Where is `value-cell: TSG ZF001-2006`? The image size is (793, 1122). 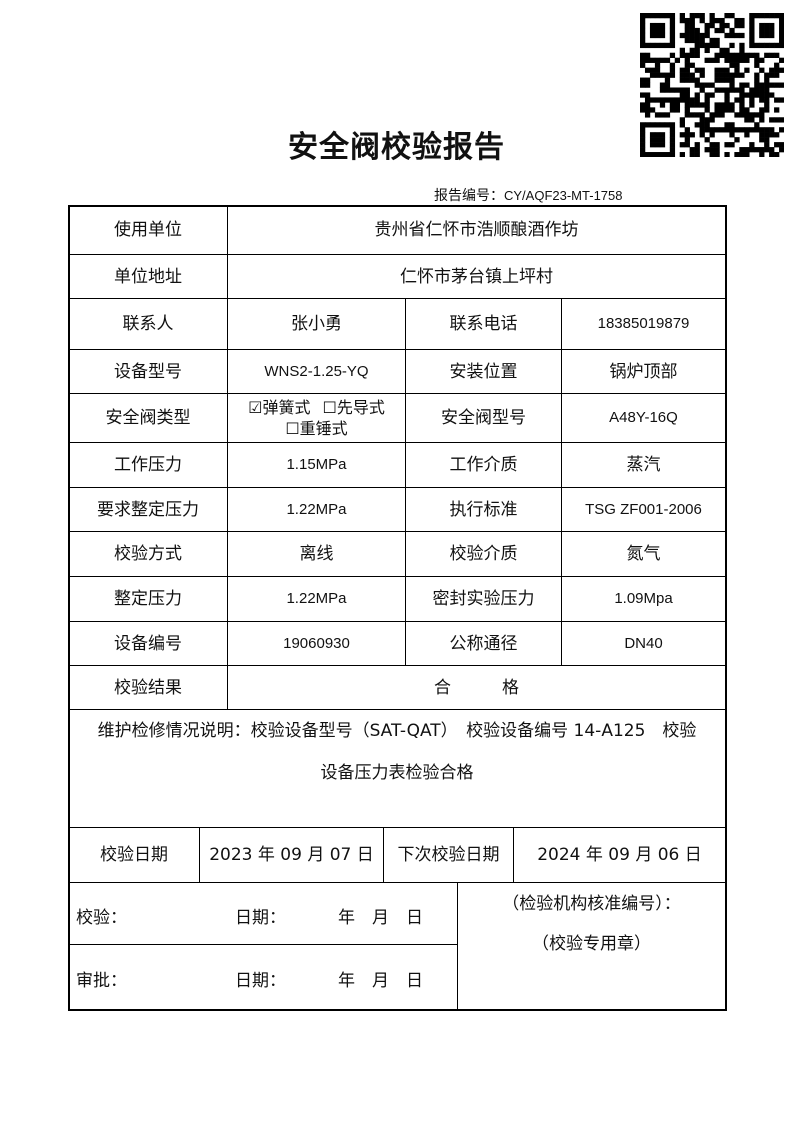
value-cell: TSG ZF001-2006 is located at coordinates (643, 509).